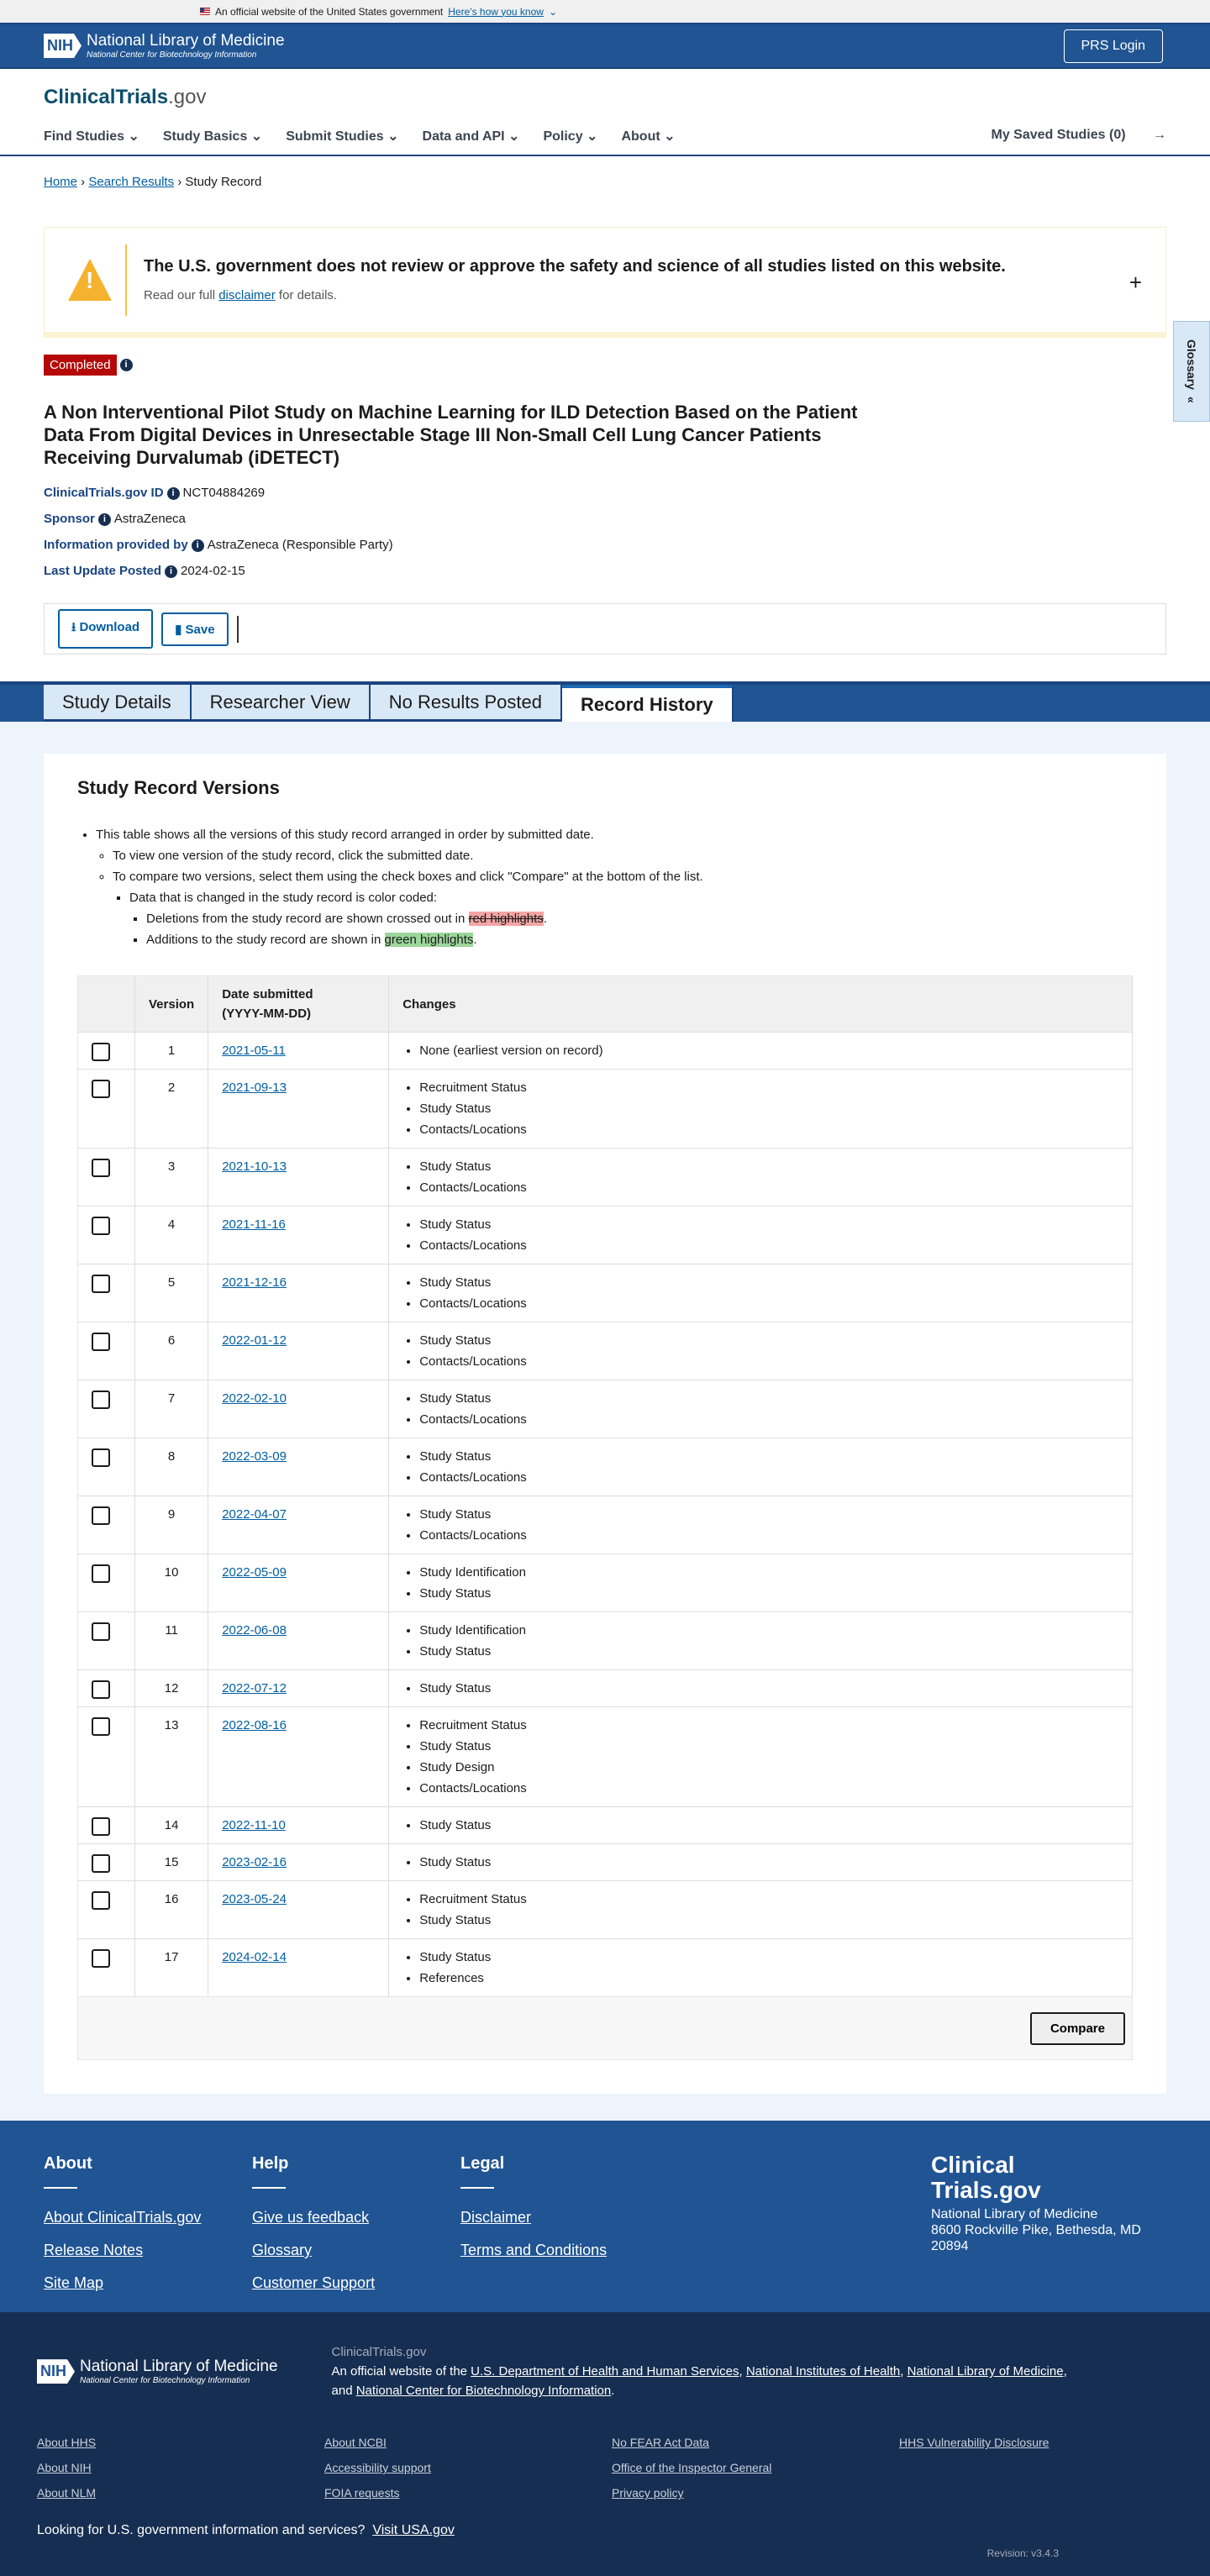 The height and width of the screenshot is (2576, 1210). I want to click on us-flag-icon, so click(205, 11).